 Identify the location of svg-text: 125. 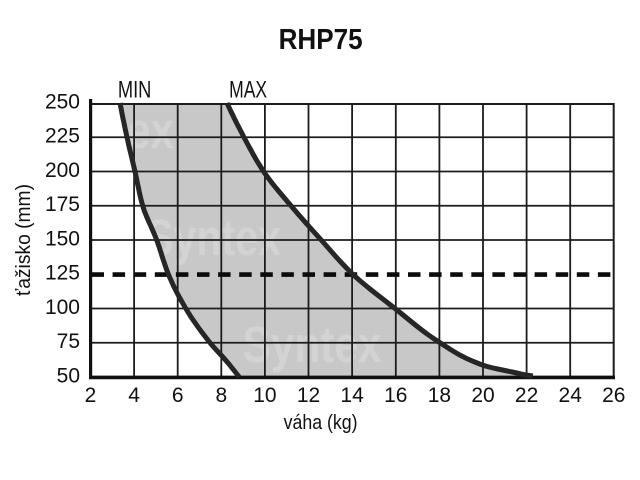
(62, 273).